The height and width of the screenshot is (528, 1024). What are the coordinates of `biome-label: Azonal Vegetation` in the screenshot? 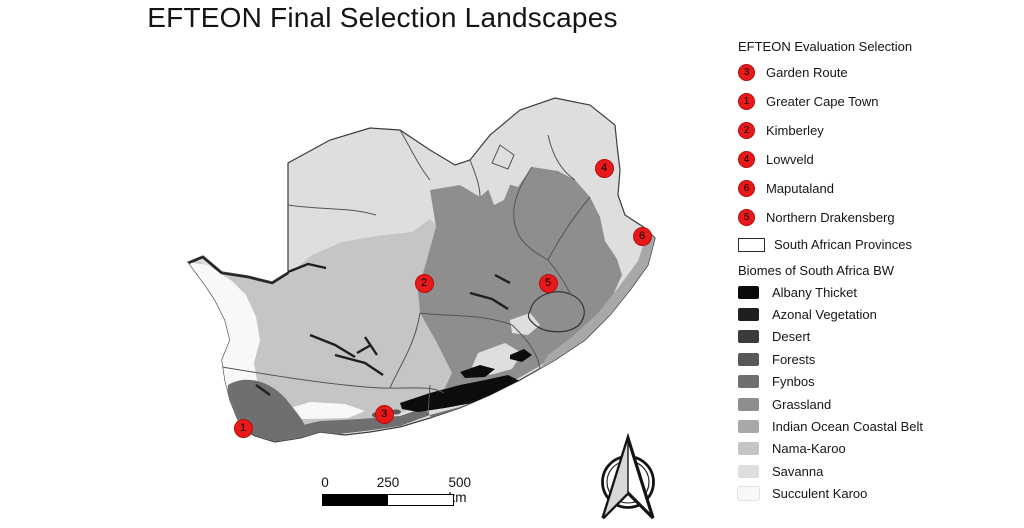 It's located at (824, 315).